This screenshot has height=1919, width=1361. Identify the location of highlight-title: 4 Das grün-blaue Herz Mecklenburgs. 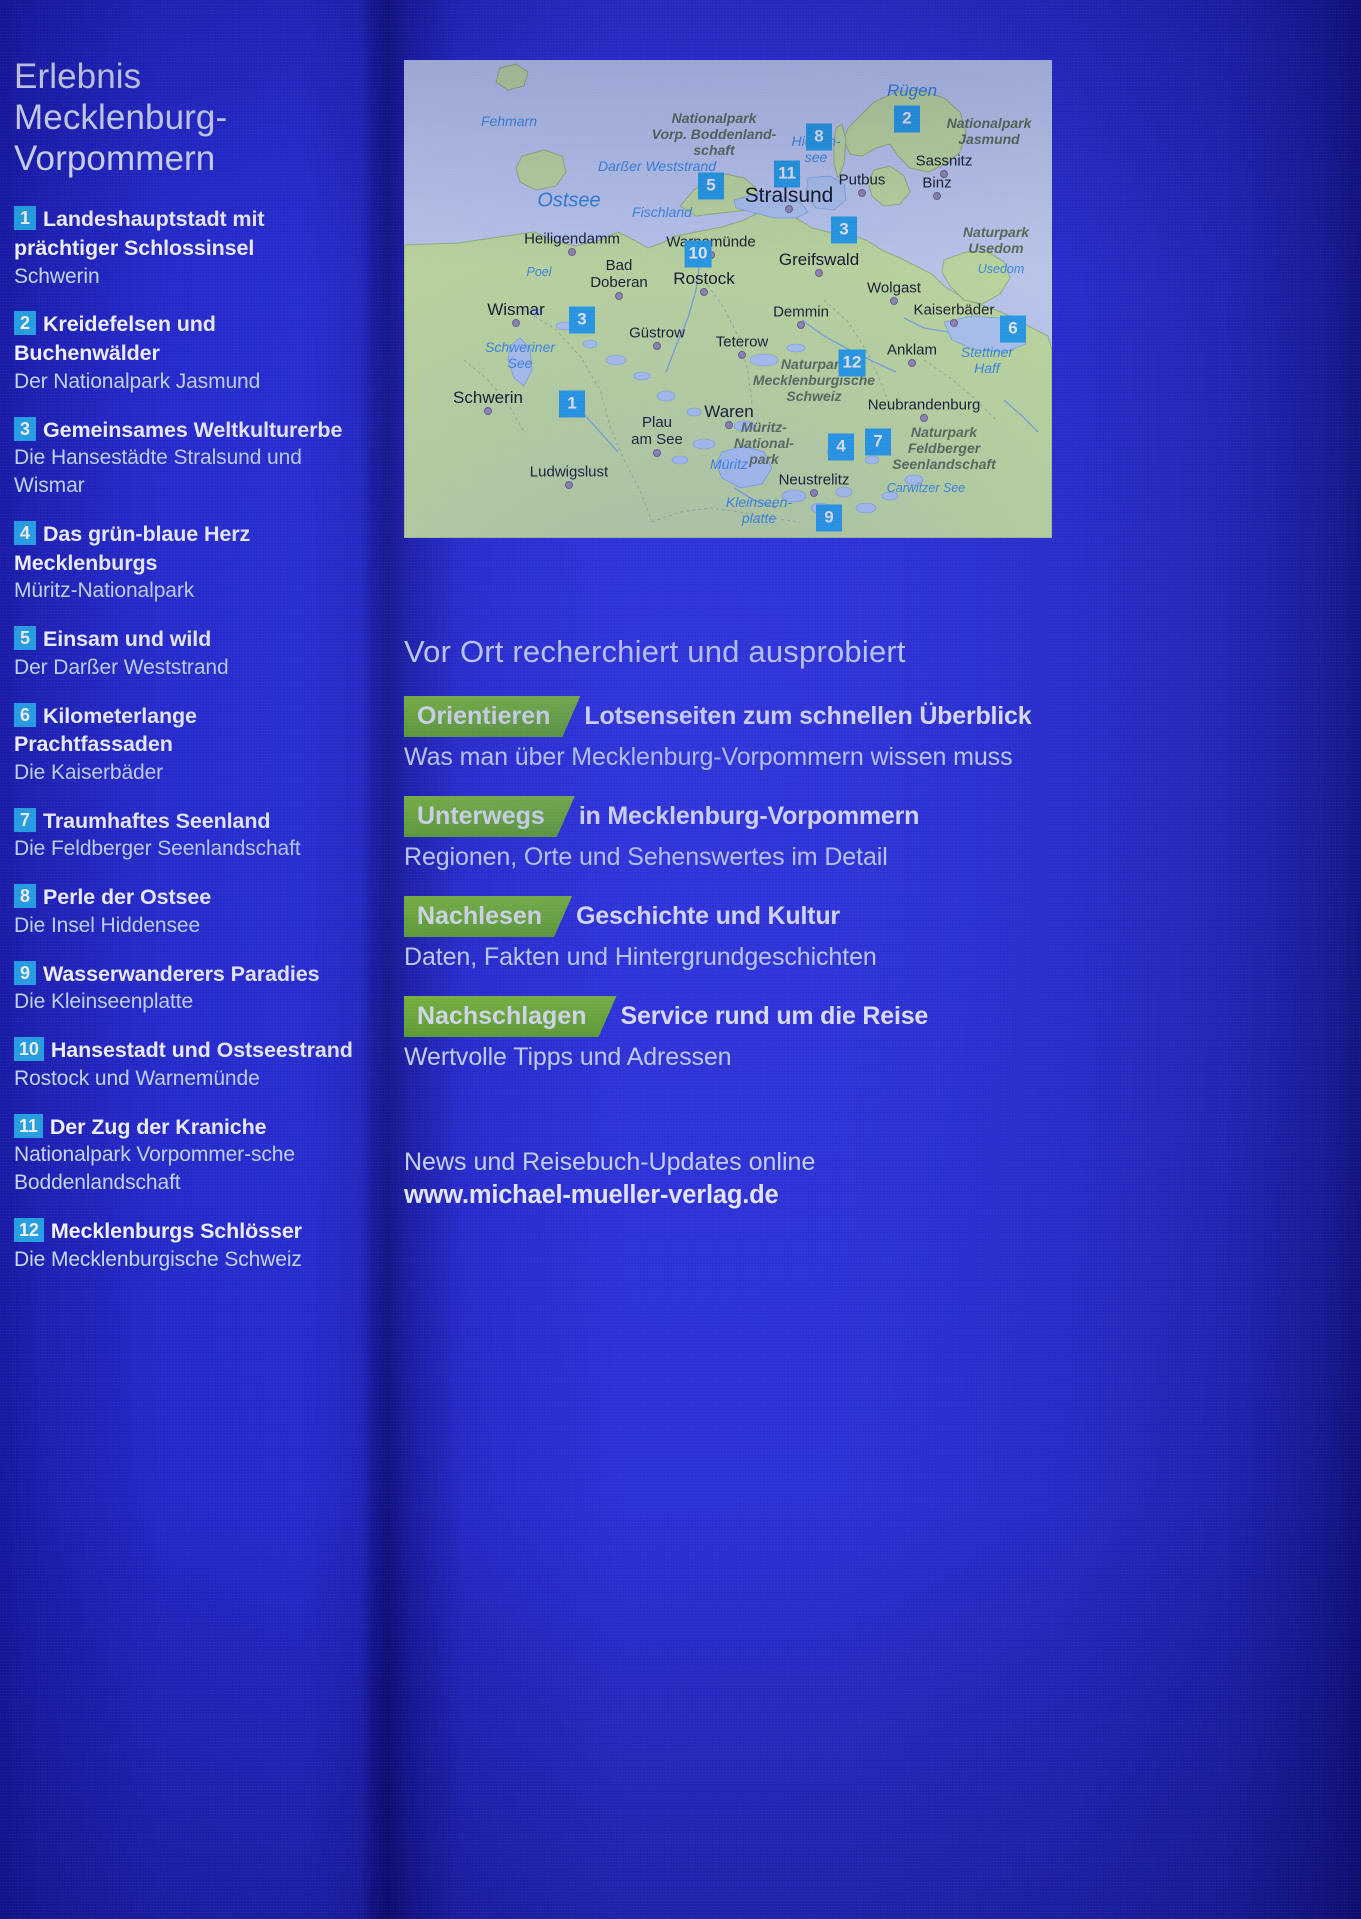
(132, 548).